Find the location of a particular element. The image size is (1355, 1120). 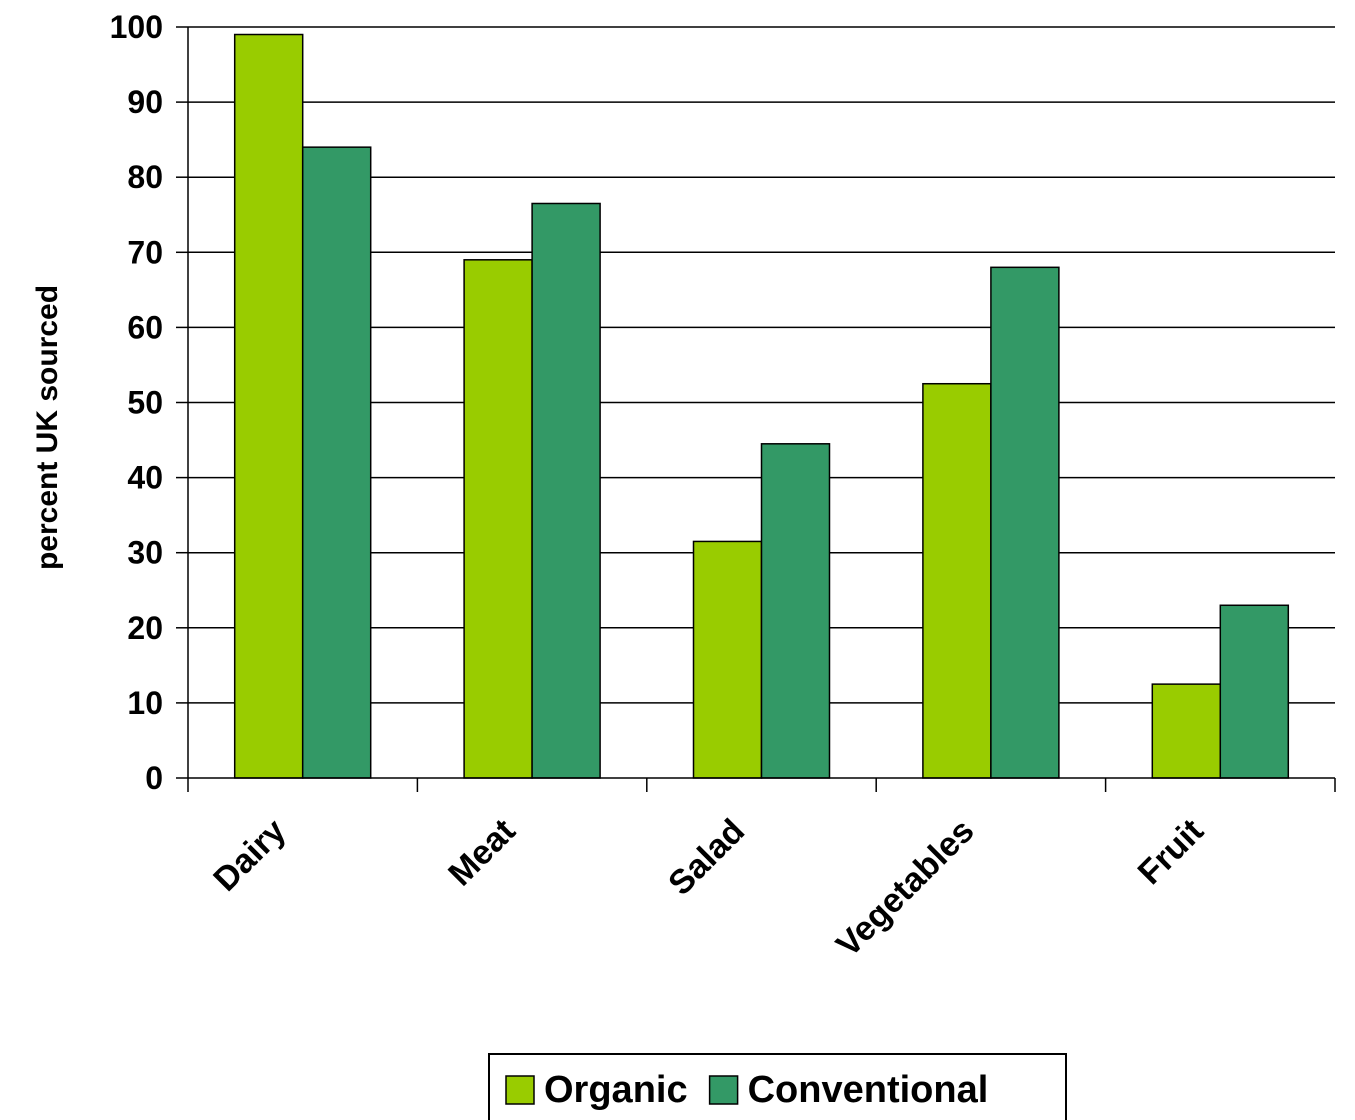

x-tick-label-dairy: Dairy is located at coordinates (249, 855).